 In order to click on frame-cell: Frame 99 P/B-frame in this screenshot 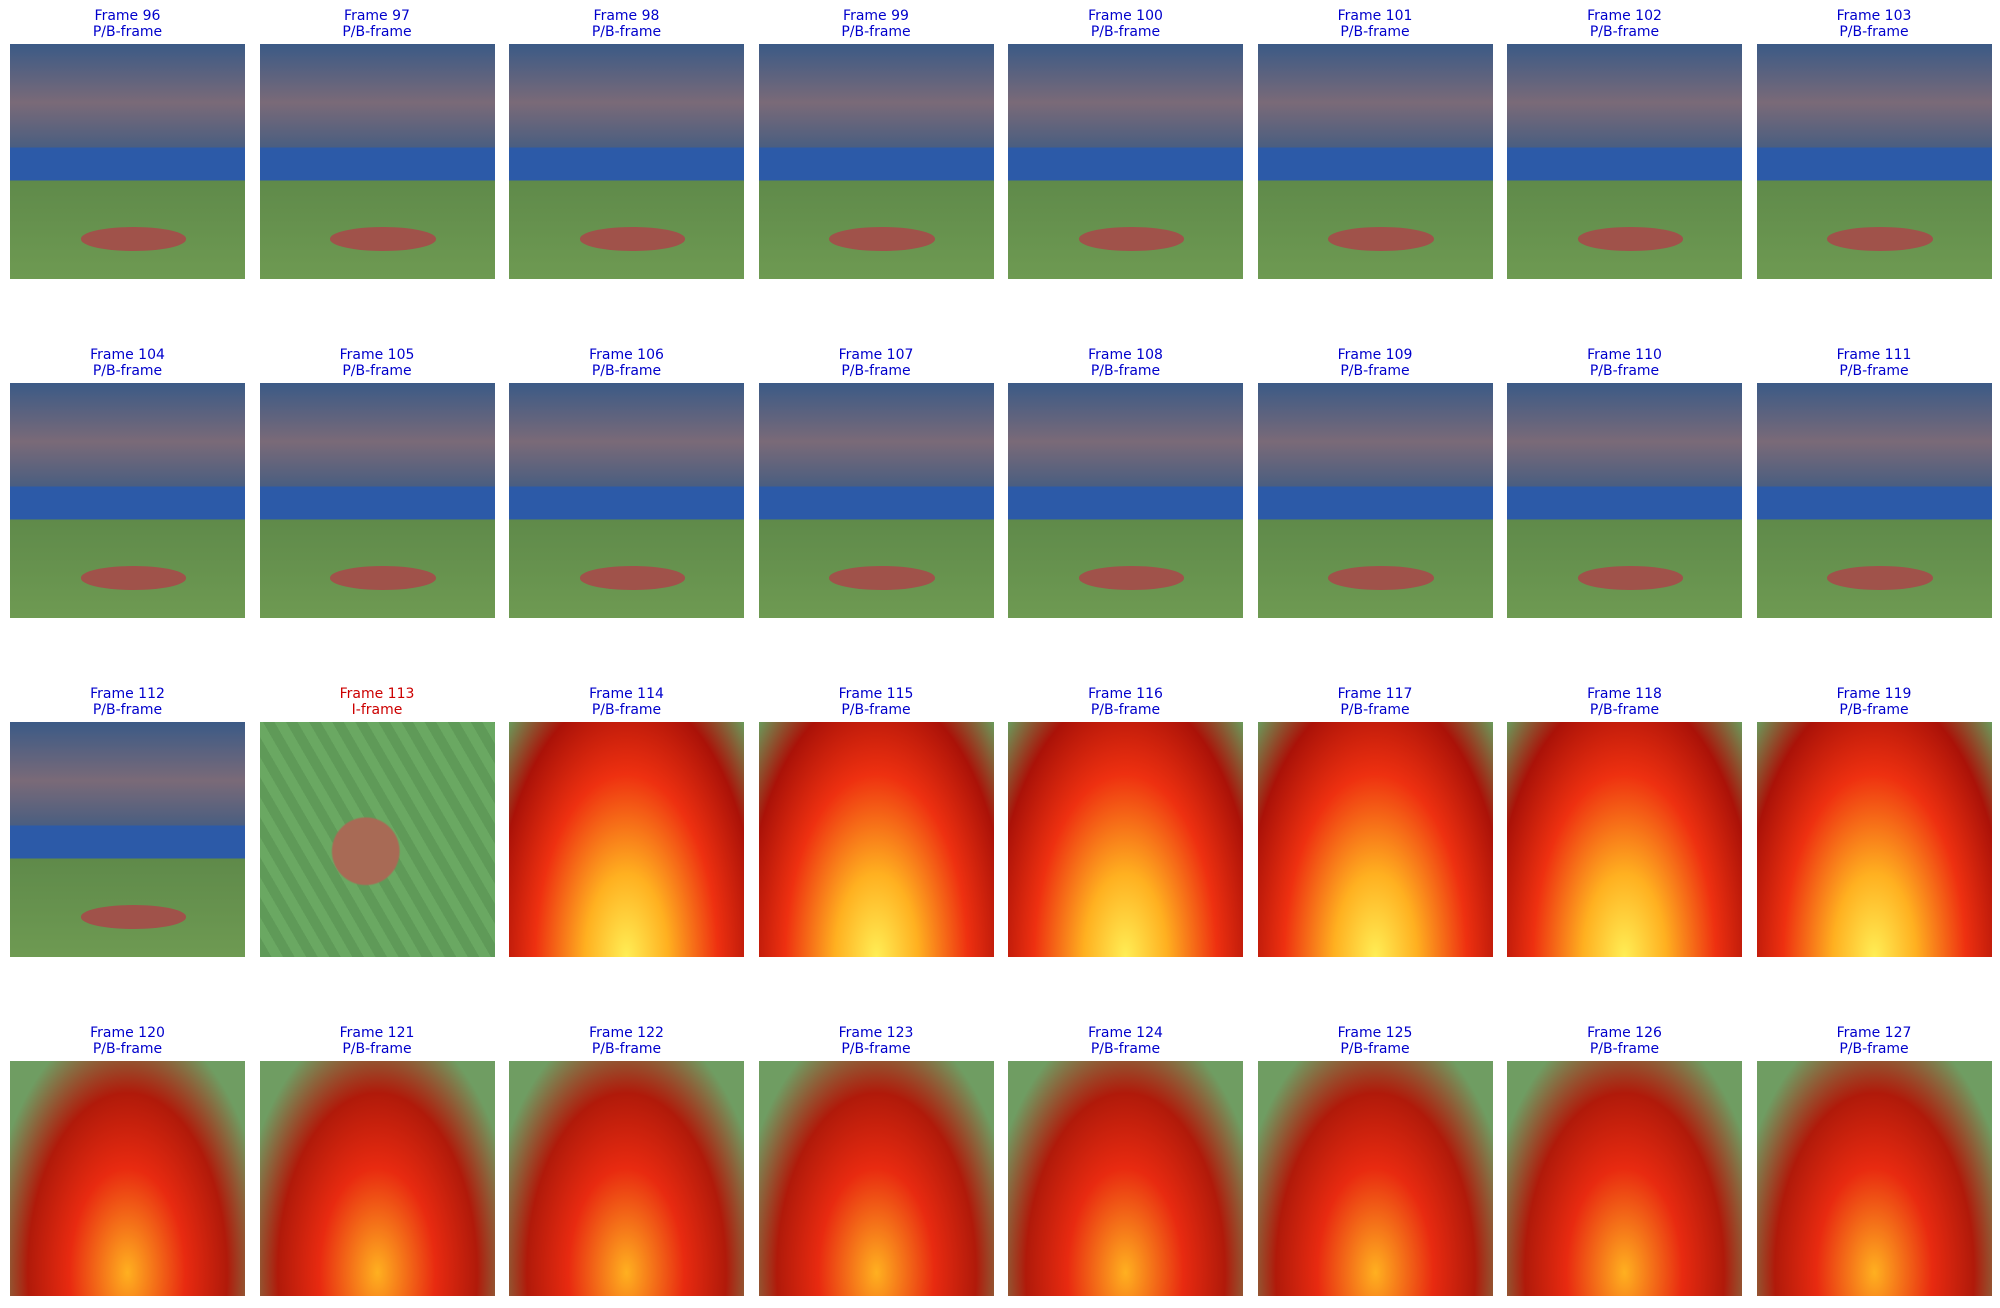, I will do `click(876, 143)`.